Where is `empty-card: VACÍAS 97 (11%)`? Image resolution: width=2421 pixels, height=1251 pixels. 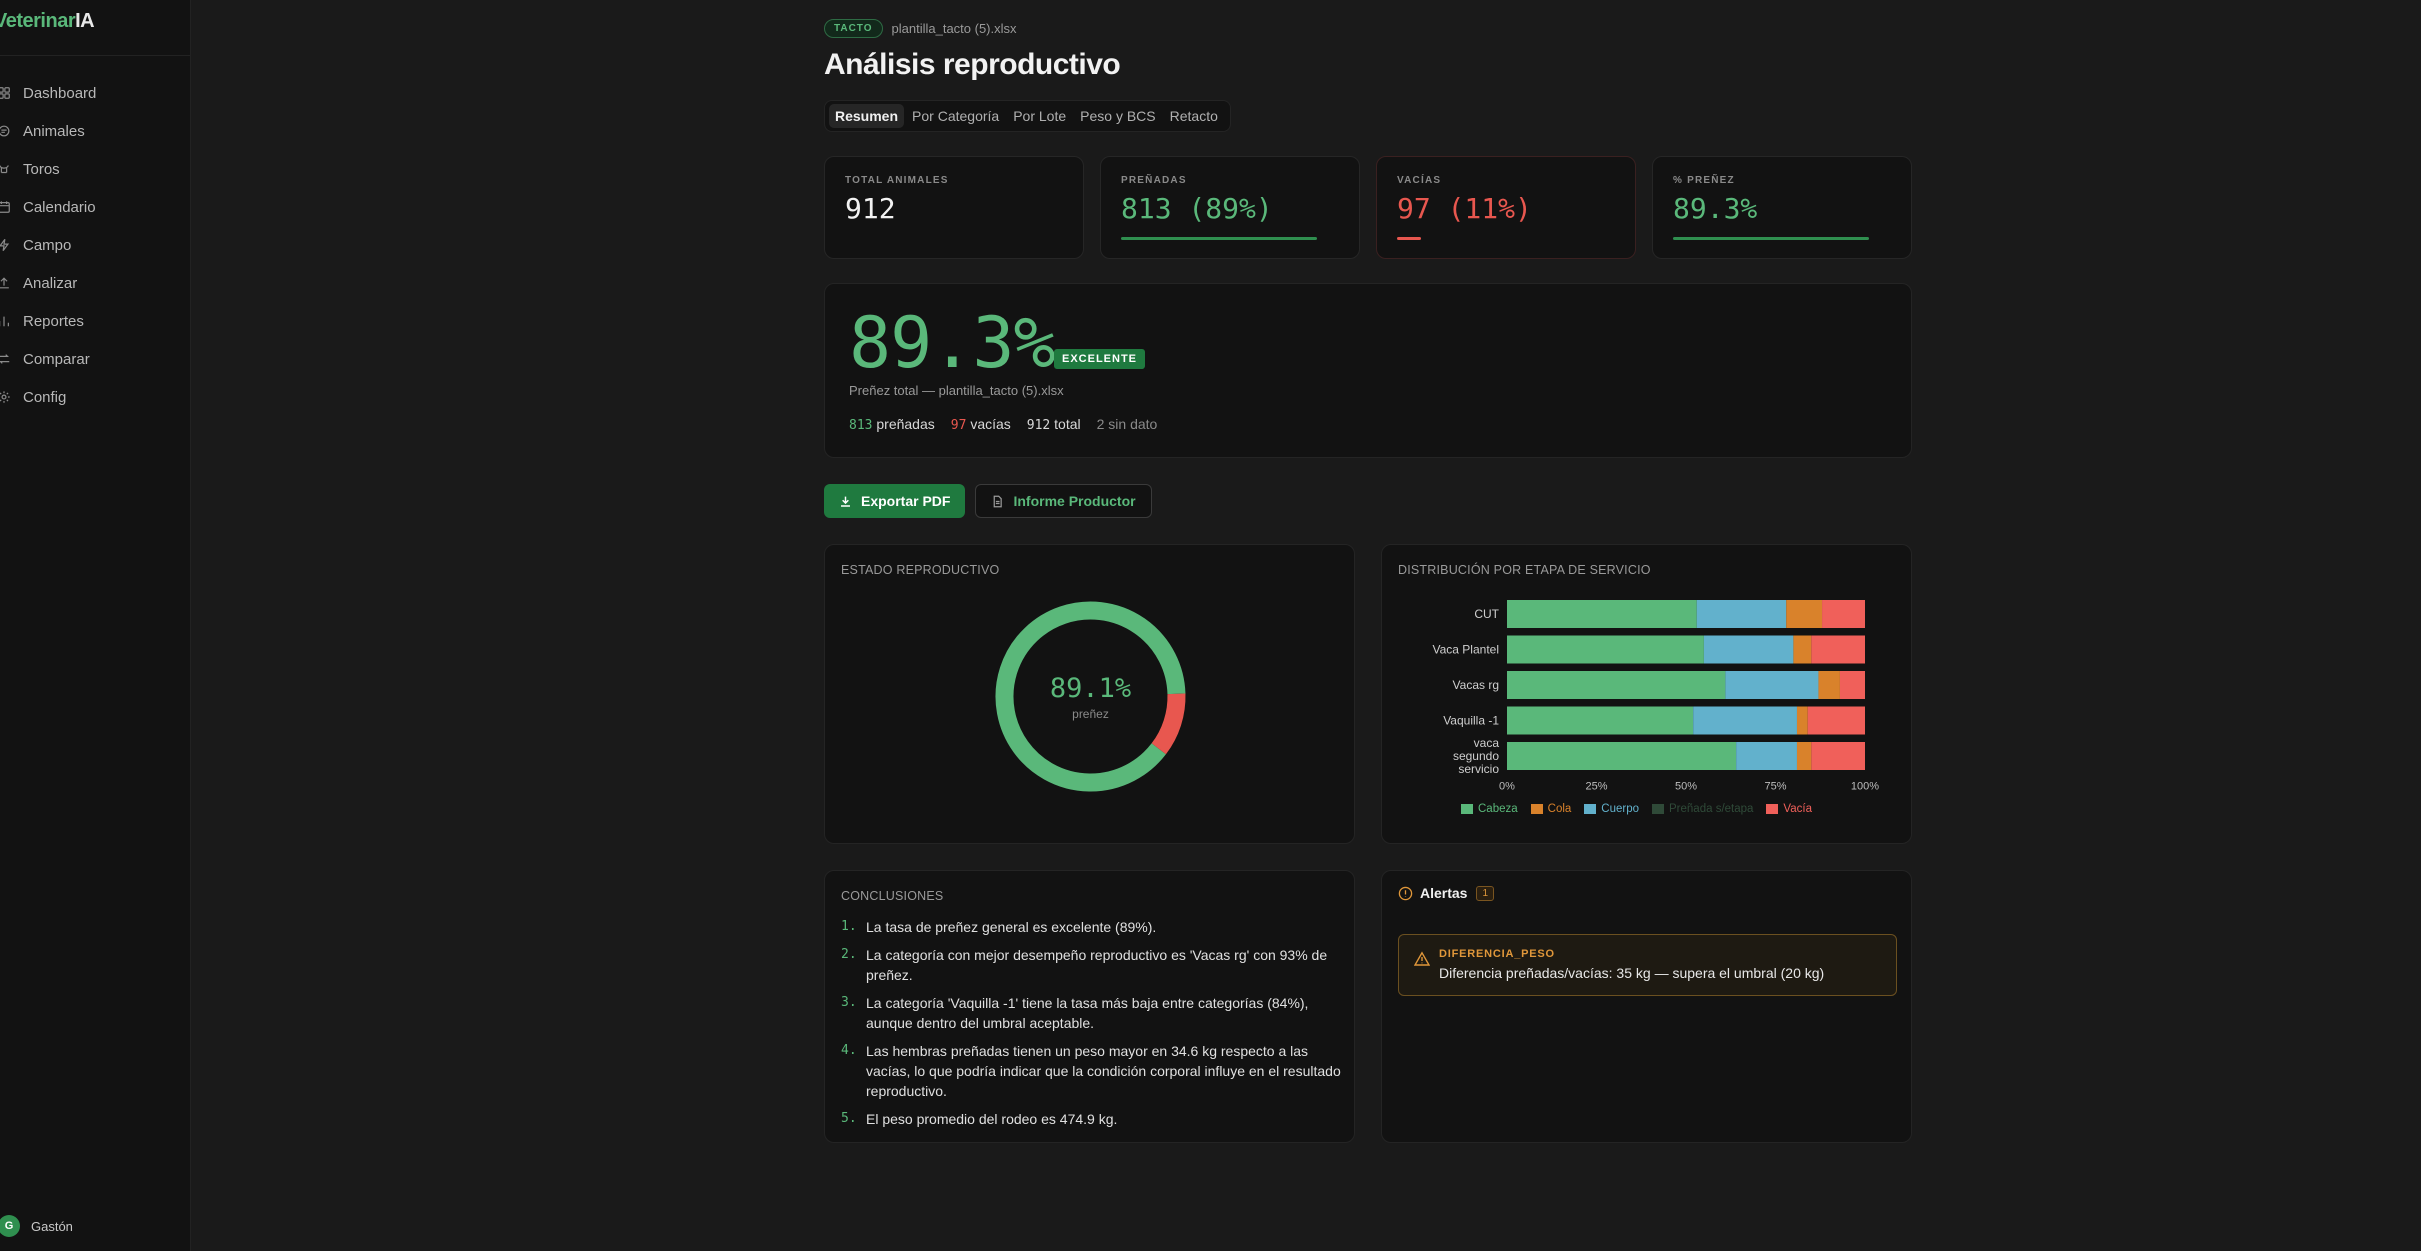
empty-card: VACÍAS 97 (11%) is located at coordinates (1506, 207).